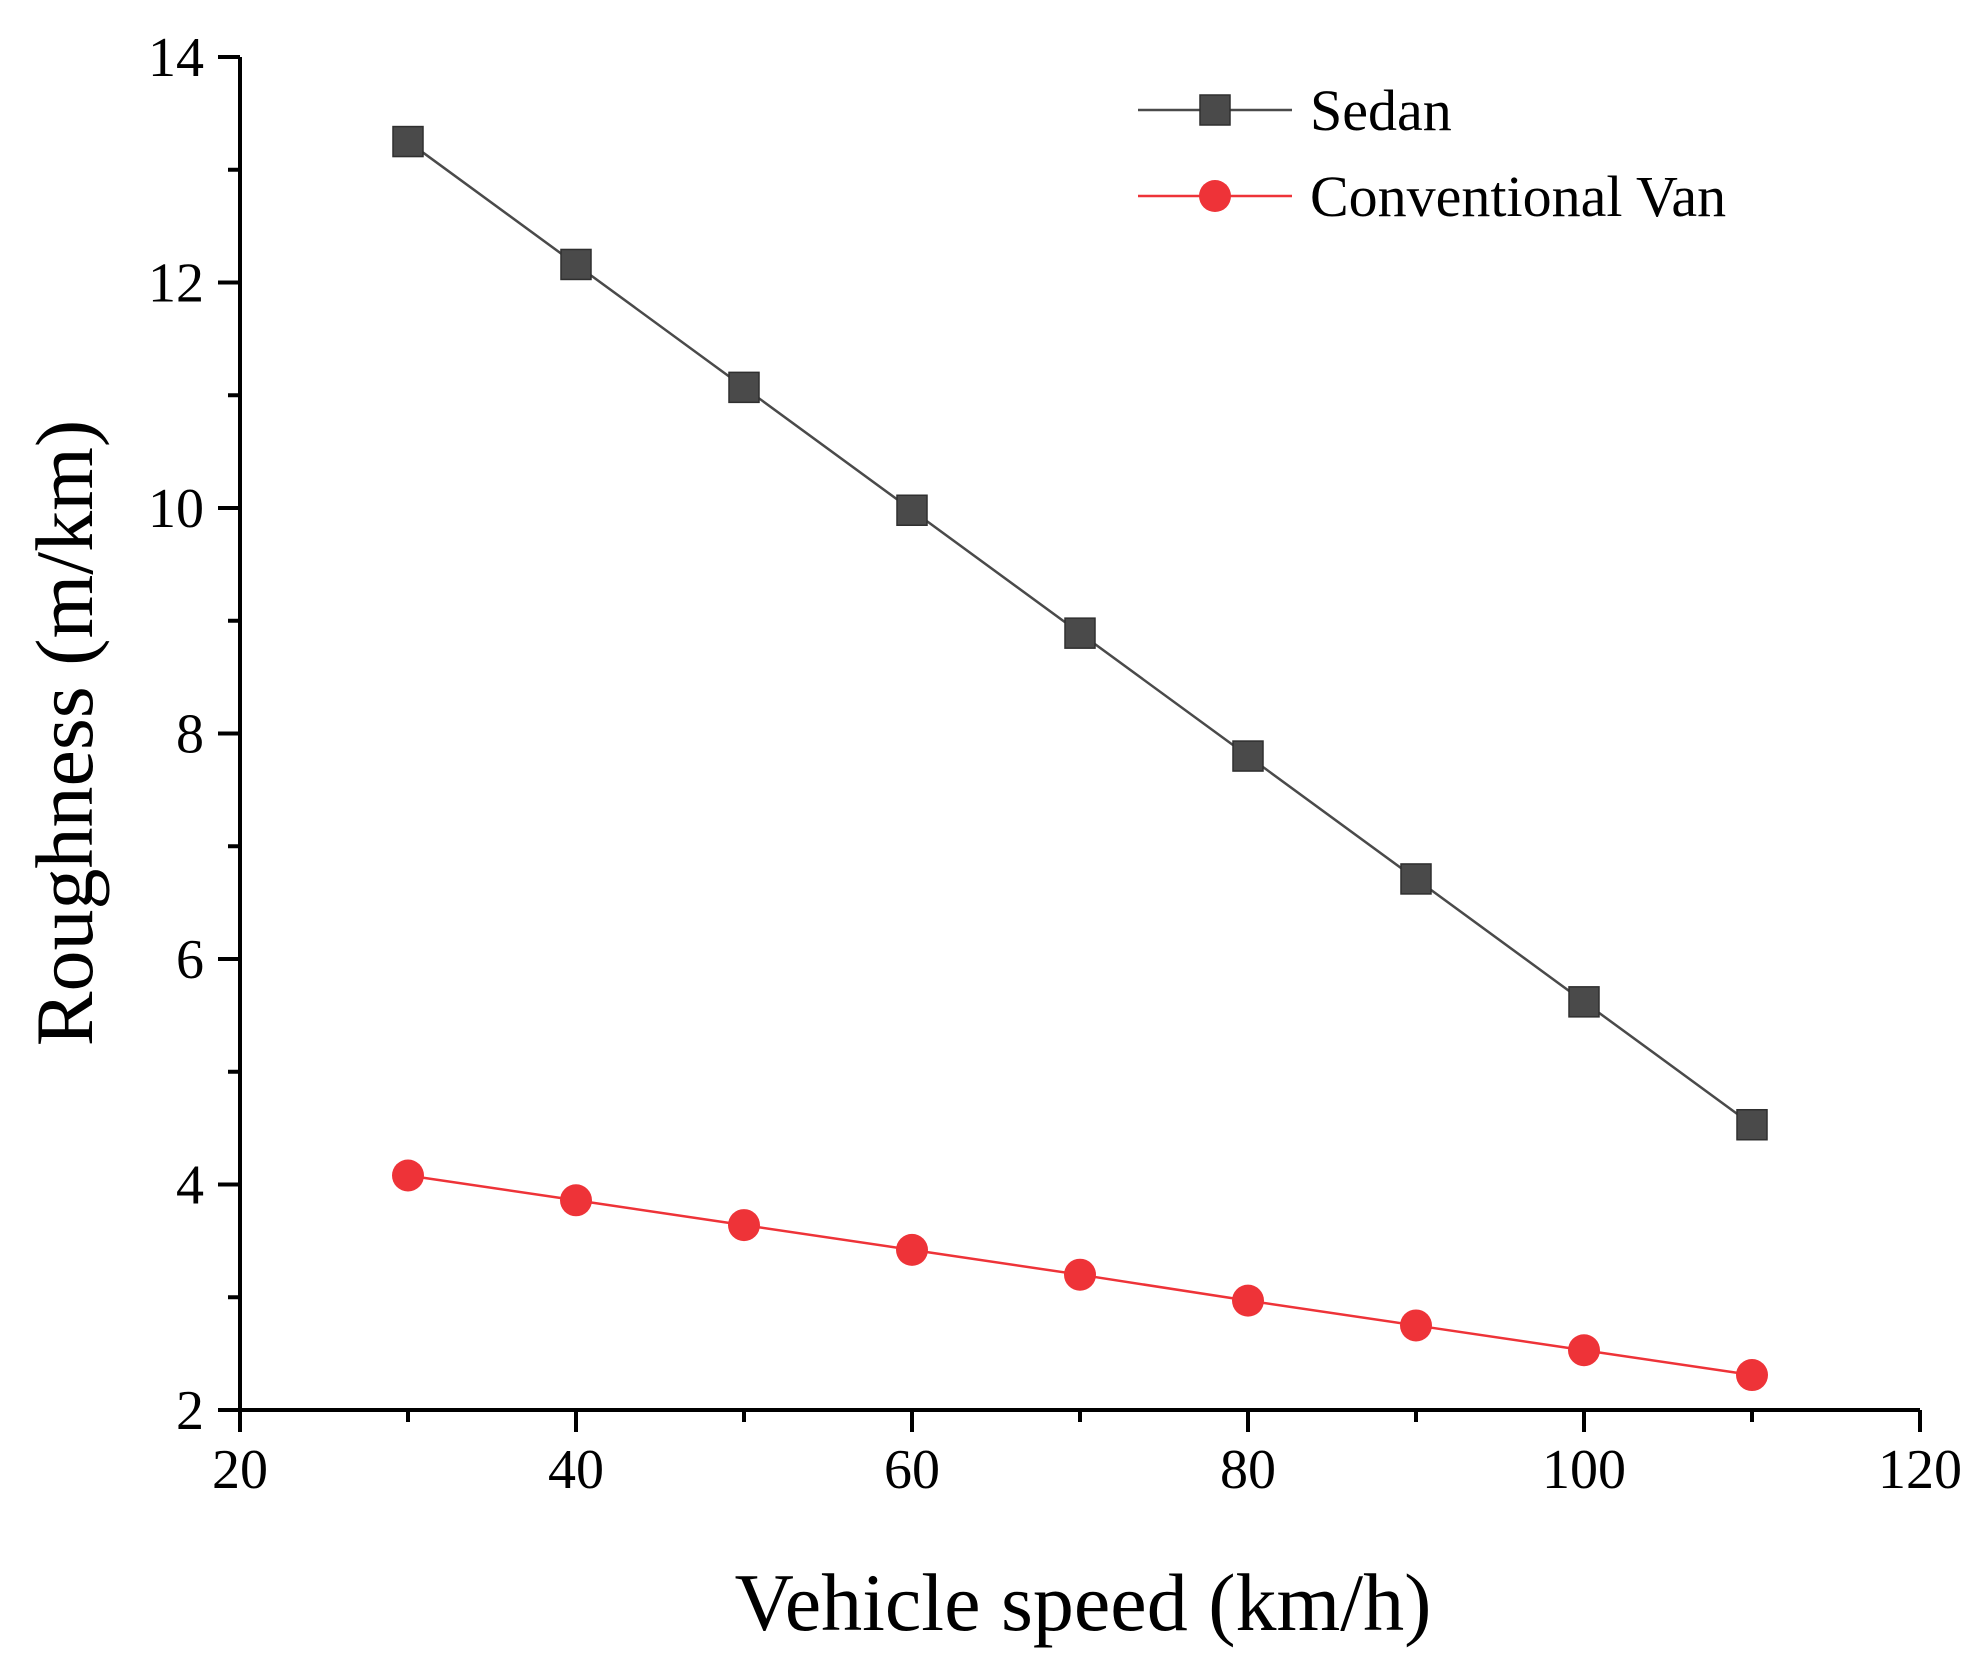  Describe the element at coordinates (1248, 1470) in the screenshot. I see `x-tick-label: 80` at that location.